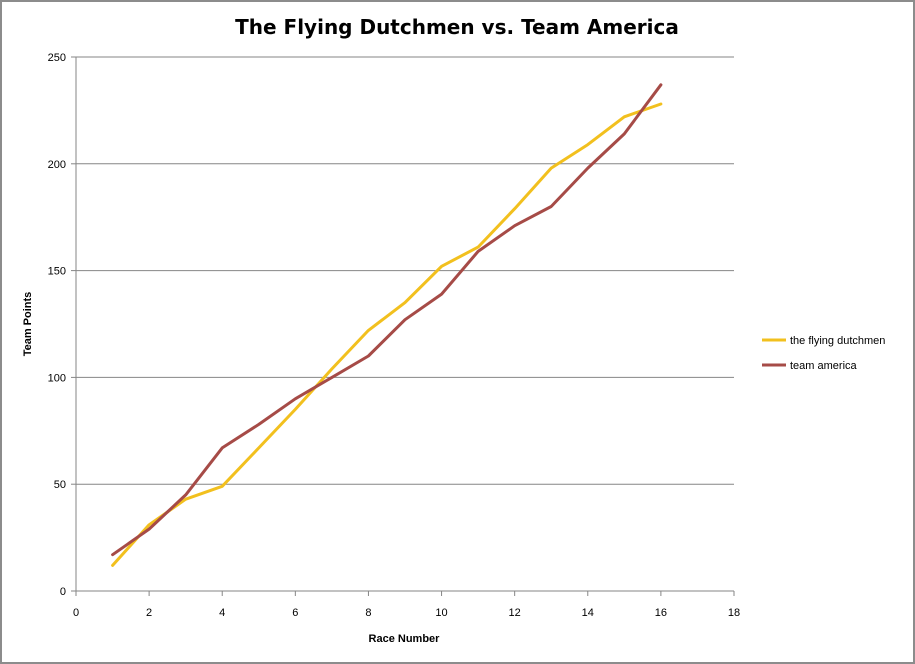 The width and height of the screenshot is (915, 664). What do you see at coordinates (734, 613) in the screenshot?
I see `x-tick-label: 18` at bounding box center [734, 613].